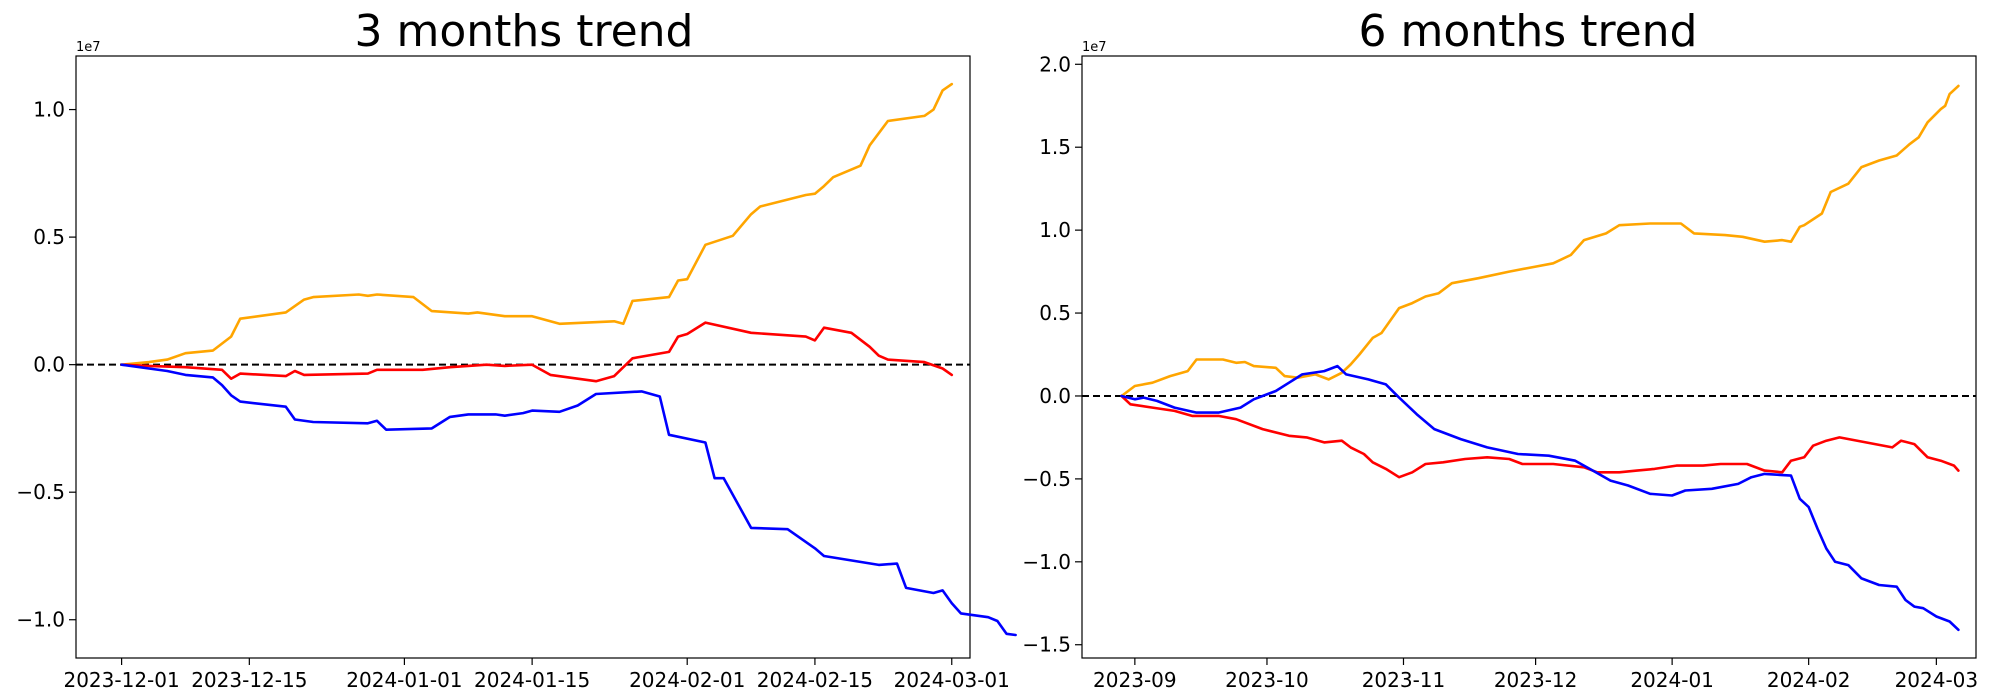 The width and height of the screenshot is (2000, 700). Describe the element at coordinates (687, 680) in the screenshot. I see `x-tick-label: 2024-02-01` at that location.